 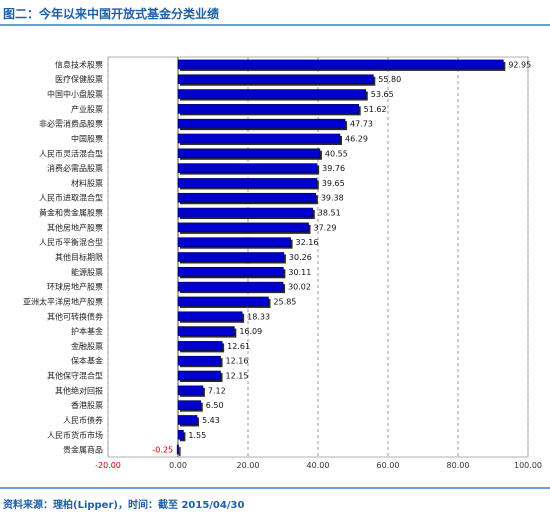 I want to click on value-label: 12.15, so click(x=237, y=376).